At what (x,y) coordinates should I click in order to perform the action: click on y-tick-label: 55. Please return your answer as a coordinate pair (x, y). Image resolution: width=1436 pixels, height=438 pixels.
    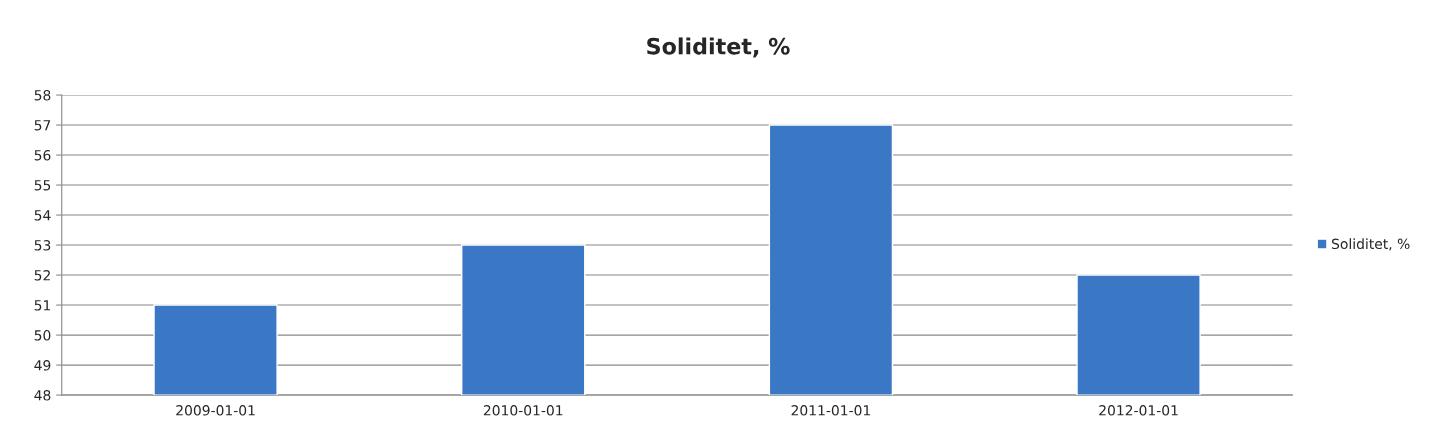
    Looking at the image, I should click on (42, 185).